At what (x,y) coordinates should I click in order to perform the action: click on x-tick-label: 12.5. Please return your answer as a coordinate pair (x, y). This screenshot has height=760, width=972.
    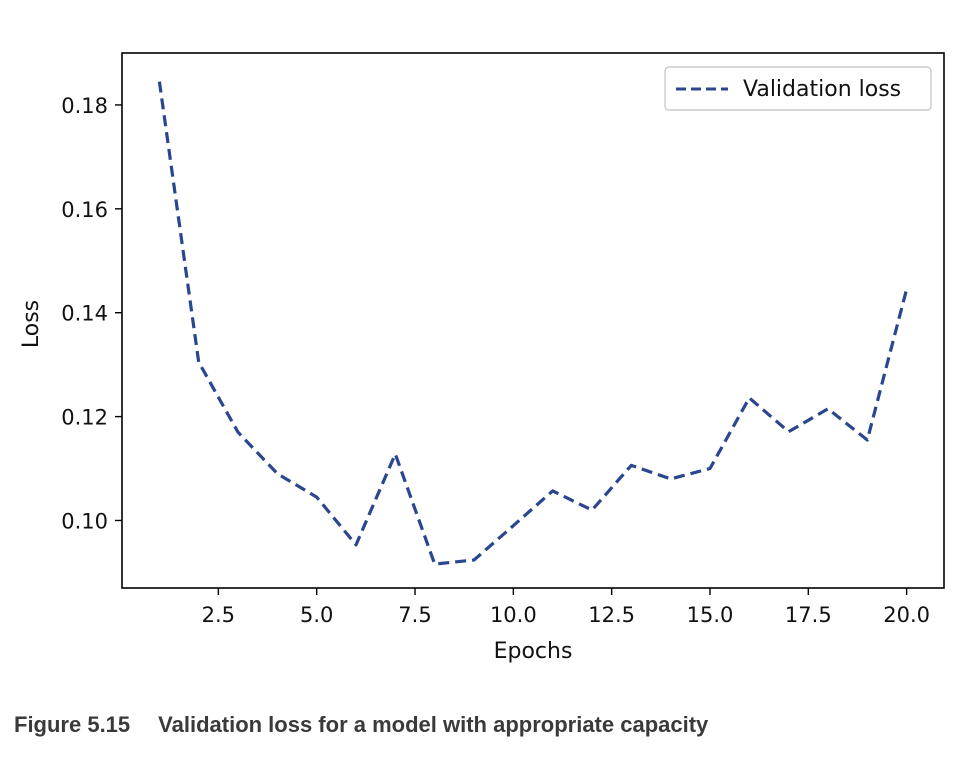
    Looking at the image, I should click on (611, 615).